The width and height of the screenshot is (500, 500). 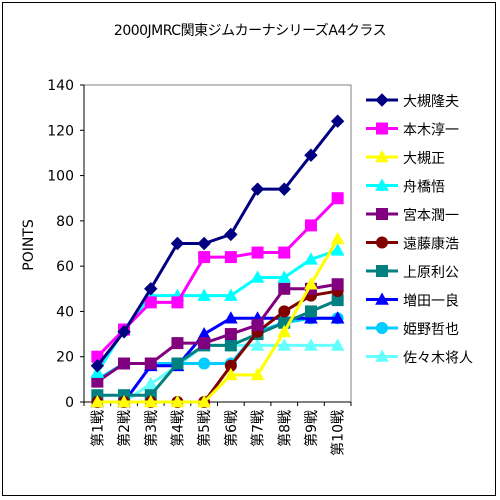 What do you see at coordinates (284, 428) in the screenshot?
I see `x-tick-label: 第8戦` at bounding box center [284, 428].